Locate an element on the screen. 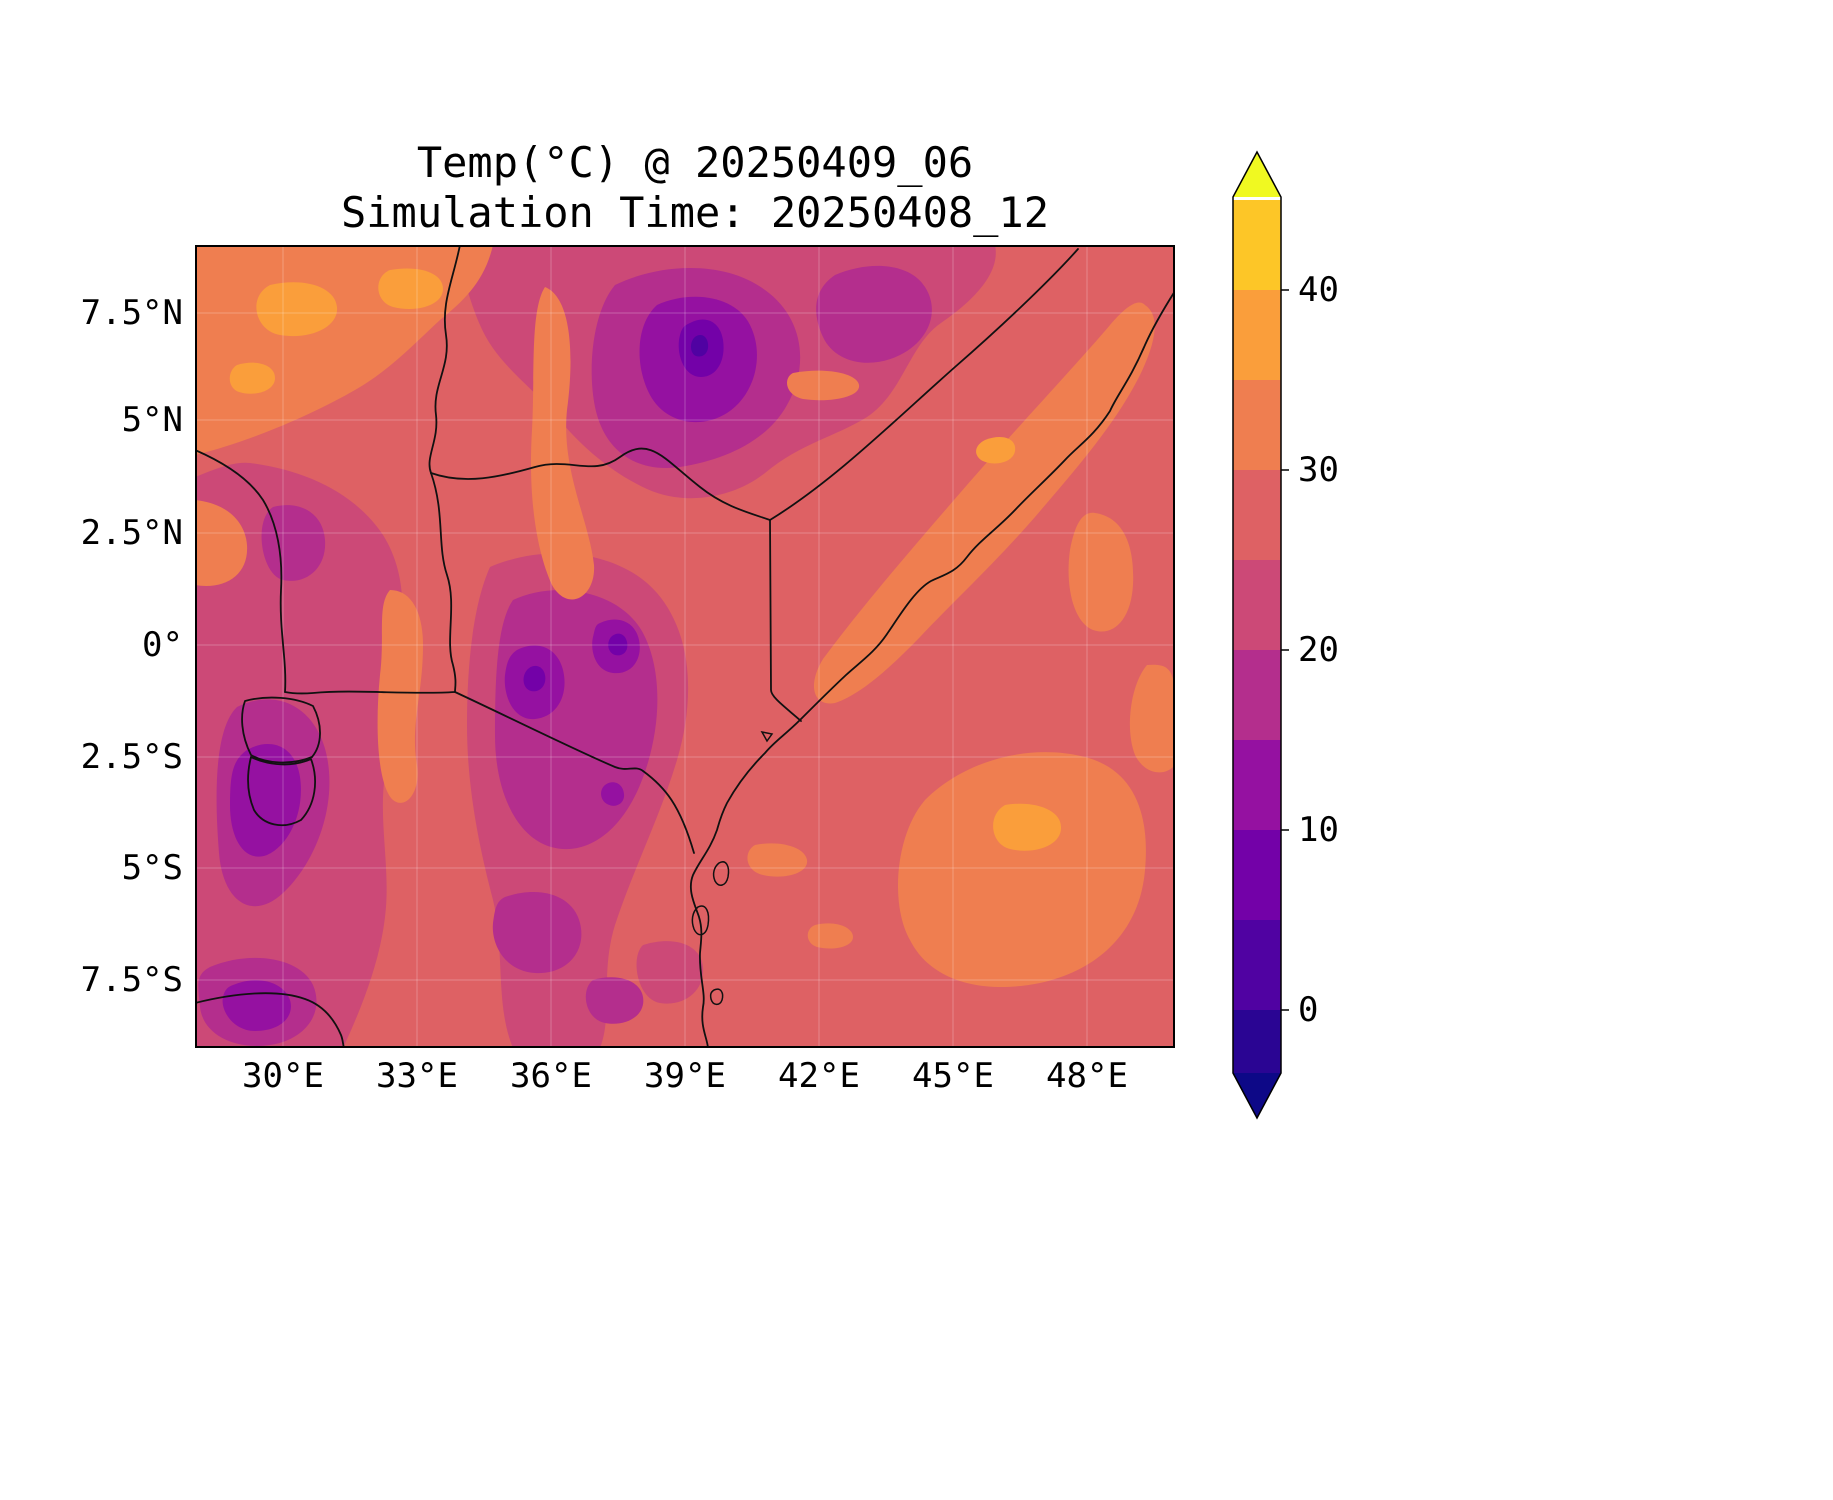 The width and height of the screenshot is (1833, 1500). xtick-label: 39°E is located at coordinates (685, 1076).